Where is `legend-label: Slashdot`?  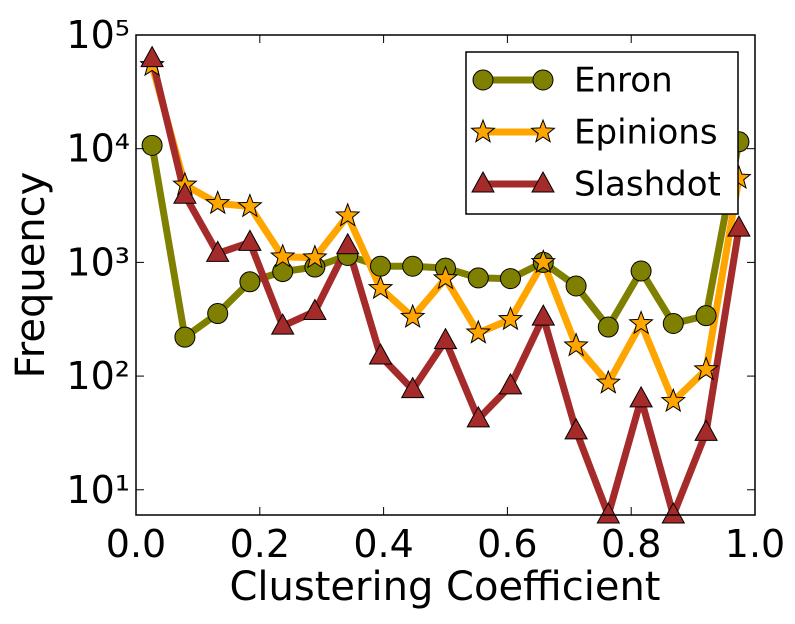
legend-label: Slashdot is located at coordinates (647, 185).